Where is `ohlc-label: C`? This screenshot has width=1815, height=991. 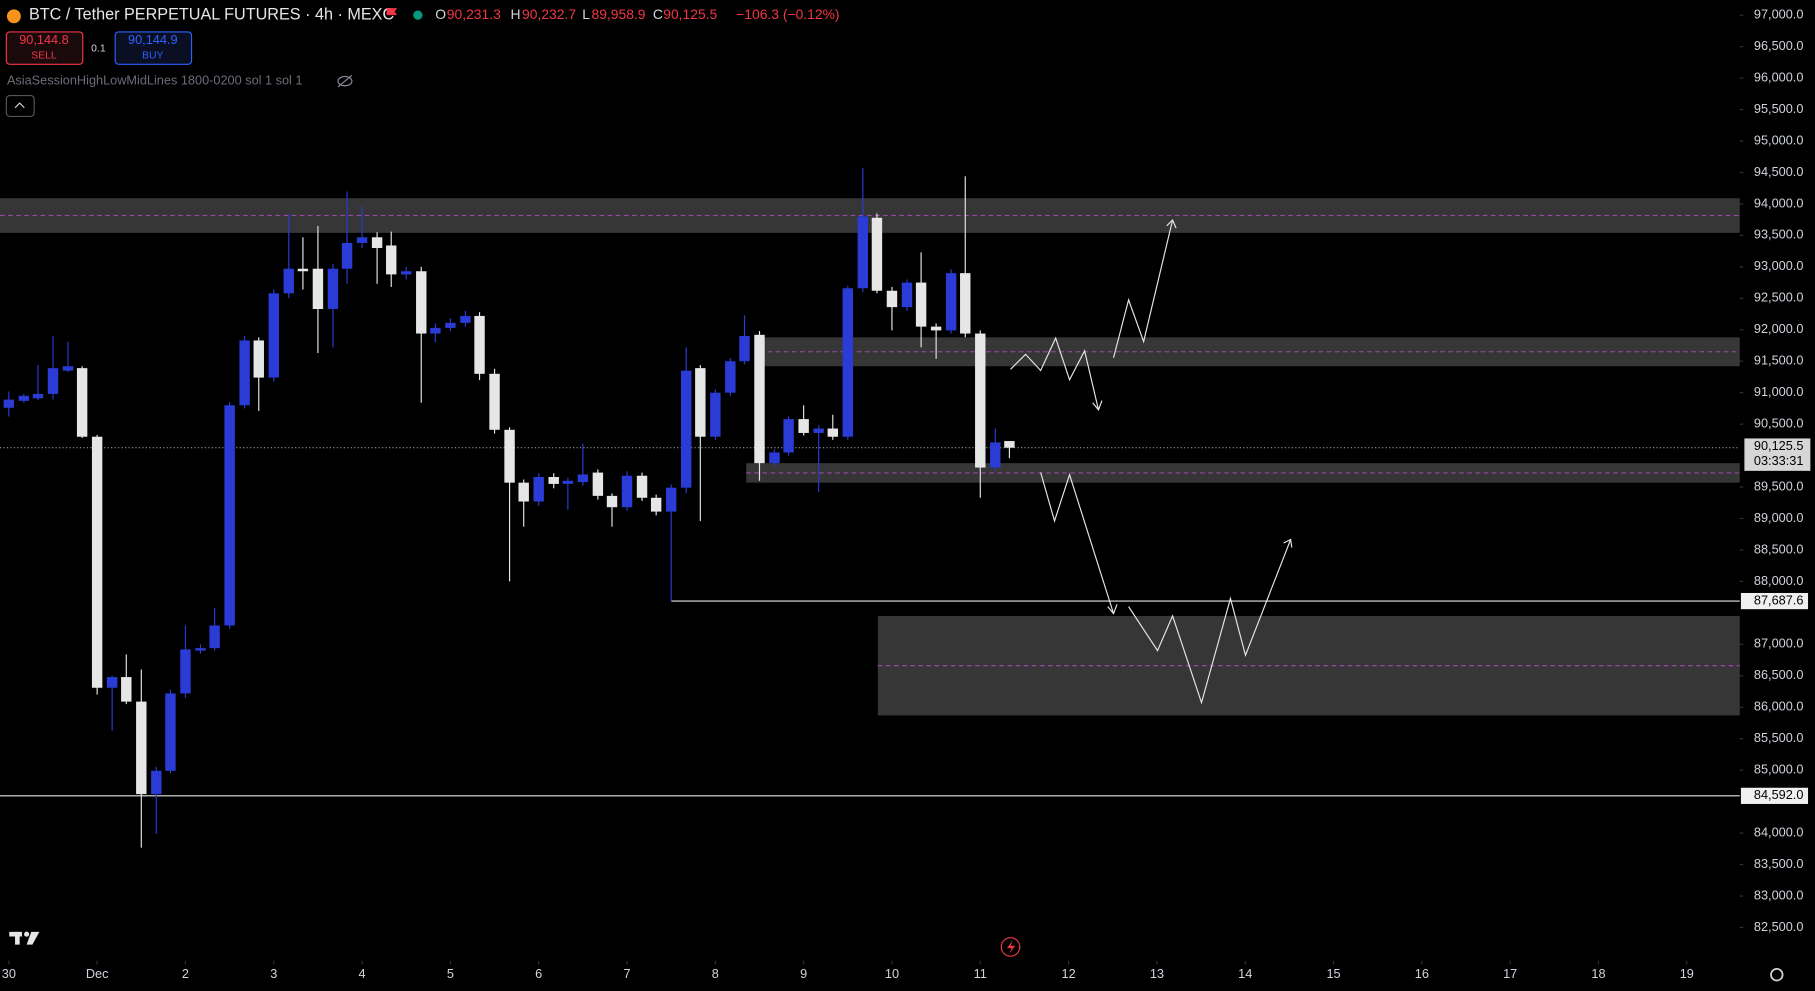 ohlc-label: C is located at coordinates (658, 14).